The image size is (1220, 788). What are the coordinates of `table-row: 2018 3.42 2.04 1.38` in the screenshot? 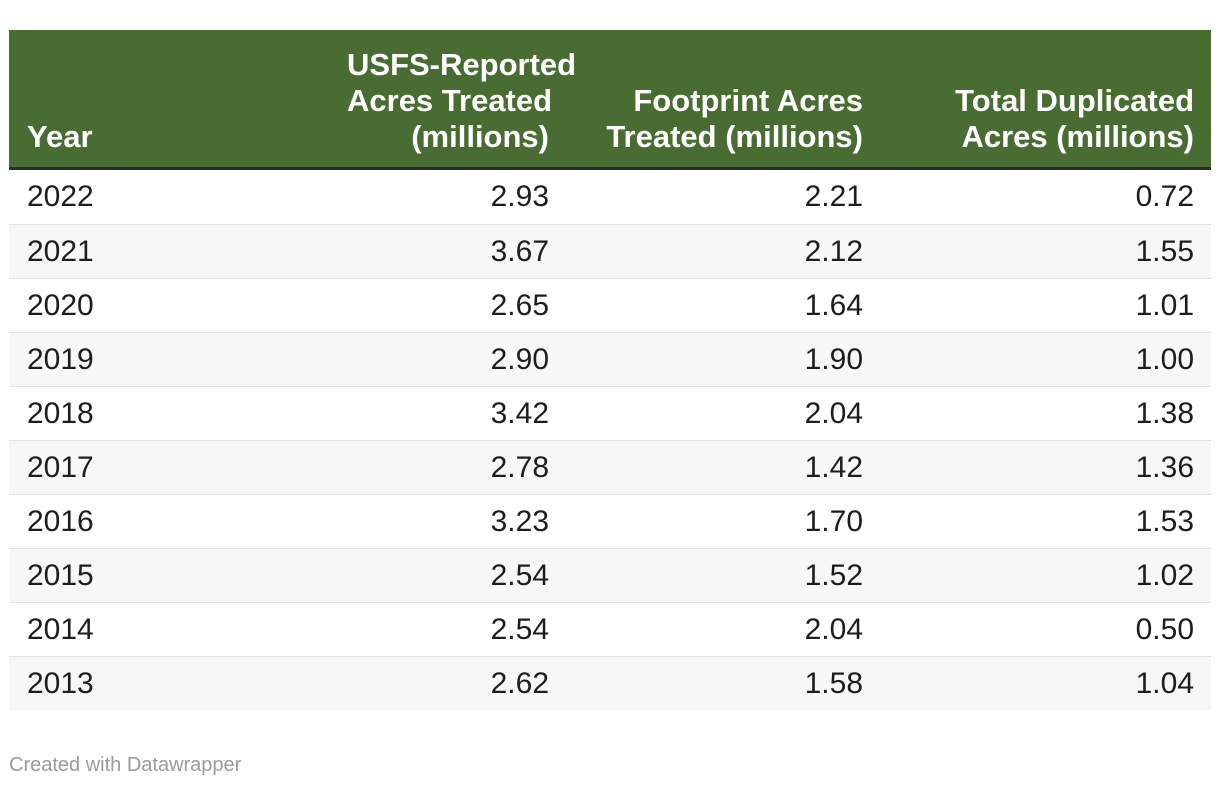 It's located at (610, 413).